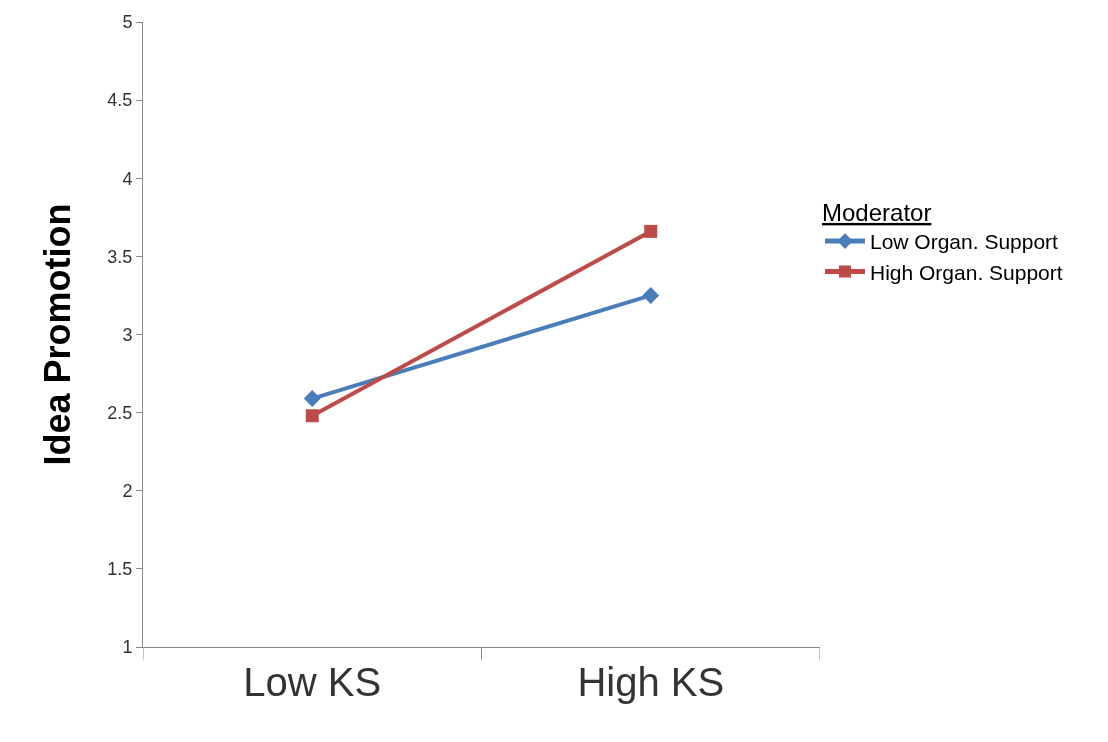 This screenshot has height=742, width=1108. What do you see at coordinates (58, 334) in the screenshot?
I see `y-axis-title: Idea Promotion` at bounding box center [58, 334].